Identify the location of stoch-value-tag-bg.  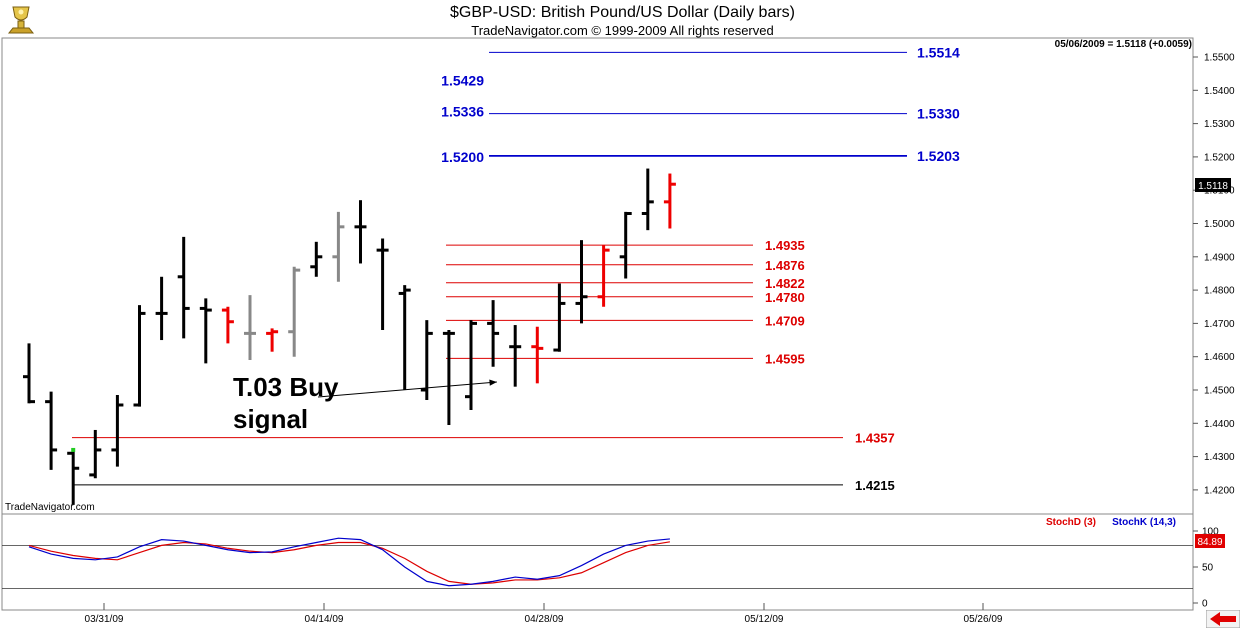
(1210, 541).